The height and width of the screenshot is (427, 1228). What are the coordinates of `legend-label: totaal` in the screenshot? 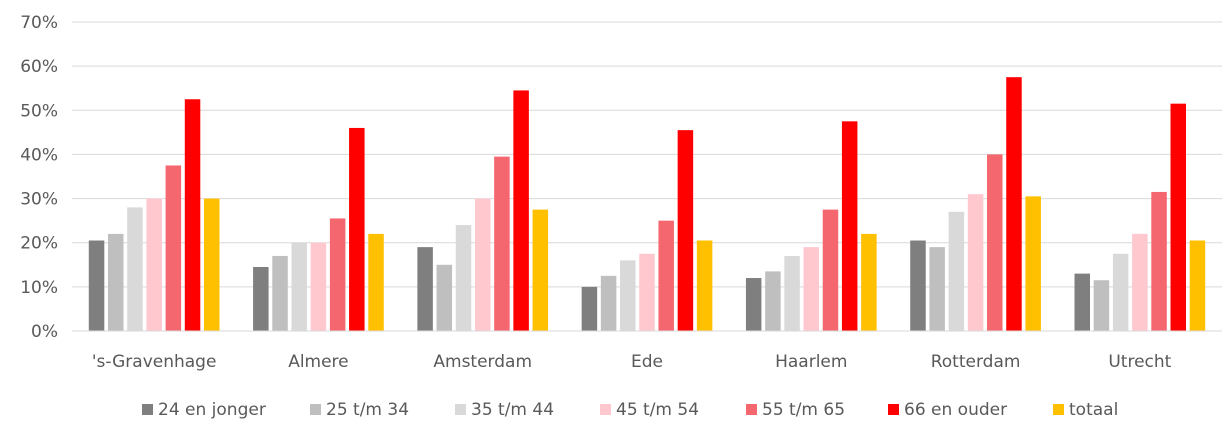 It's located at (1093, 410).